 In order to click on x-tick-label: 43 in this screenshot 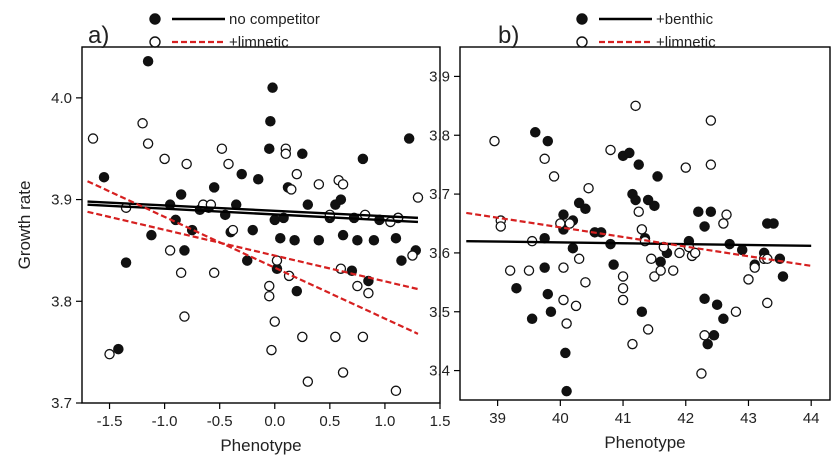, I will do `click(748, 418)`.